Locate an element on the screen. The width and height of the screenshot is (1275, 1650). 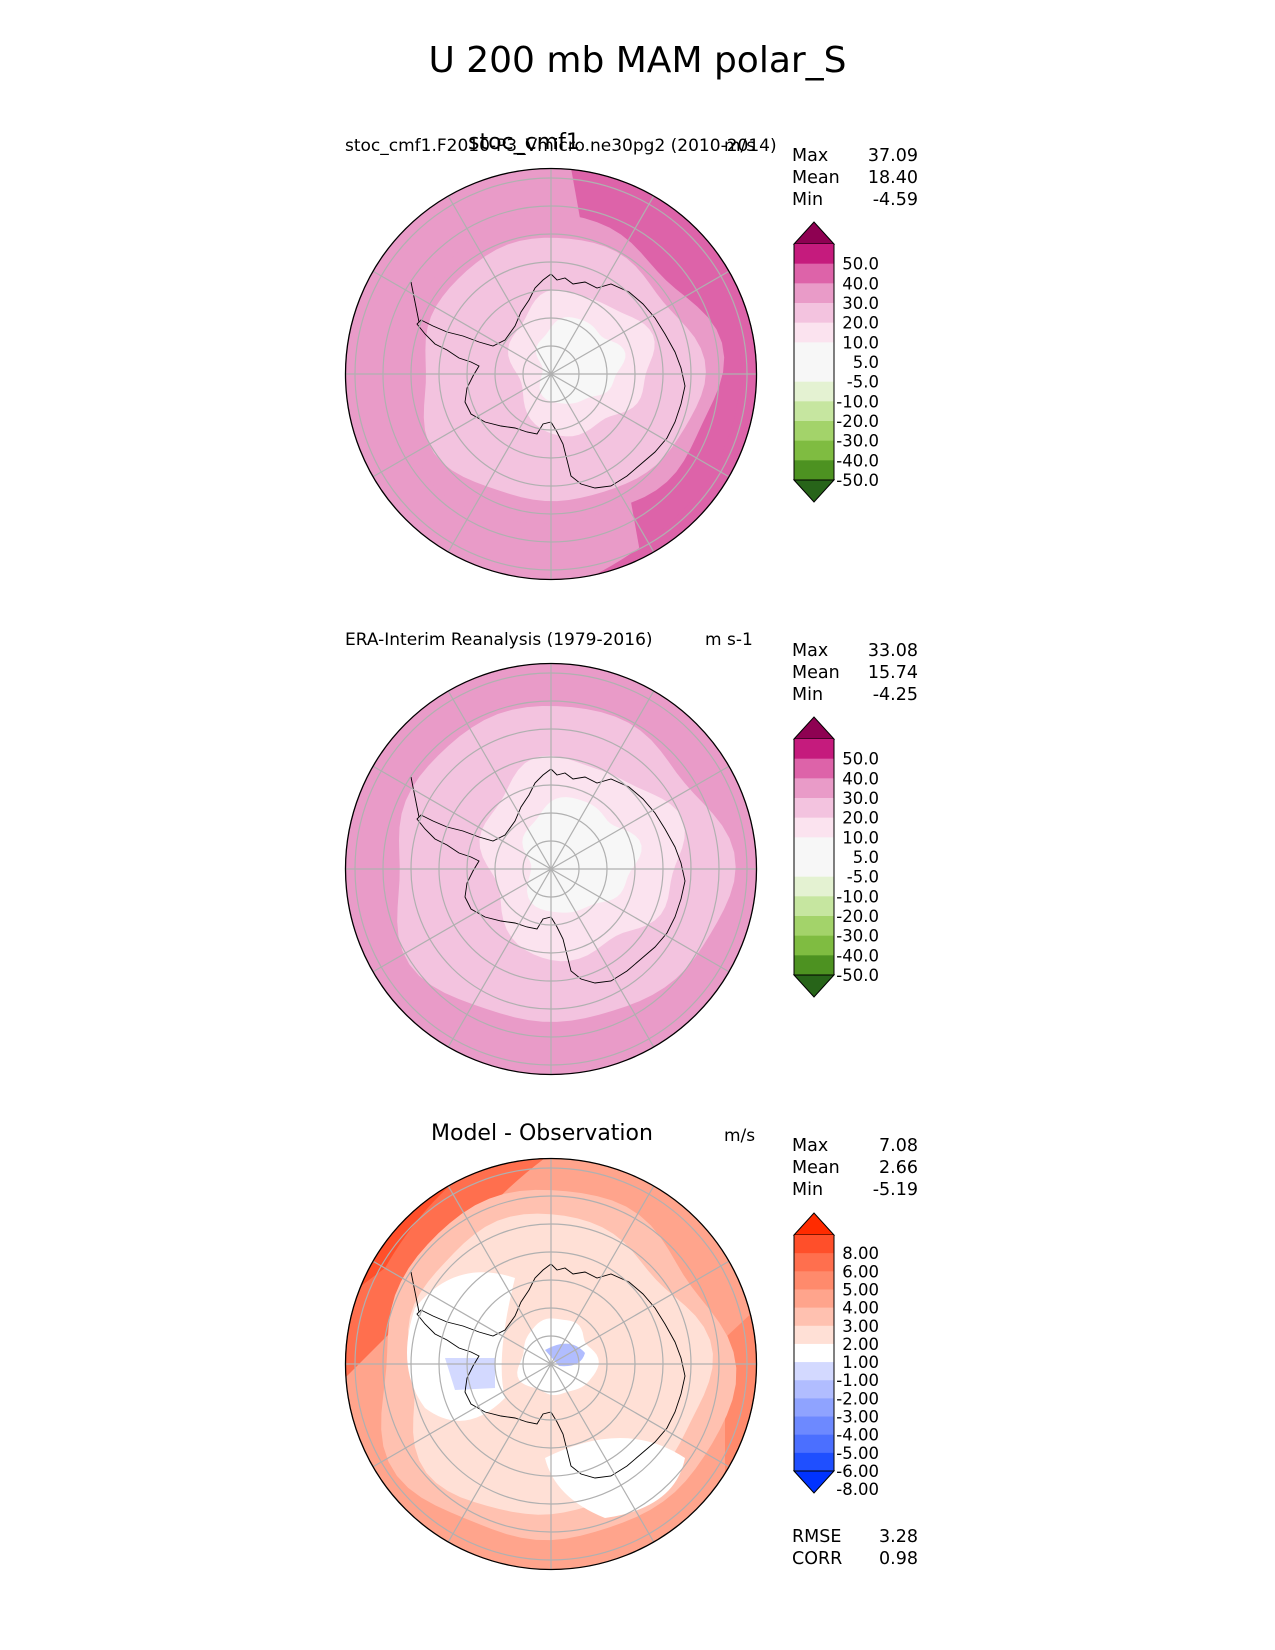
colorbar-tick-label: 5.00 is located at coordinates (860, 1289).